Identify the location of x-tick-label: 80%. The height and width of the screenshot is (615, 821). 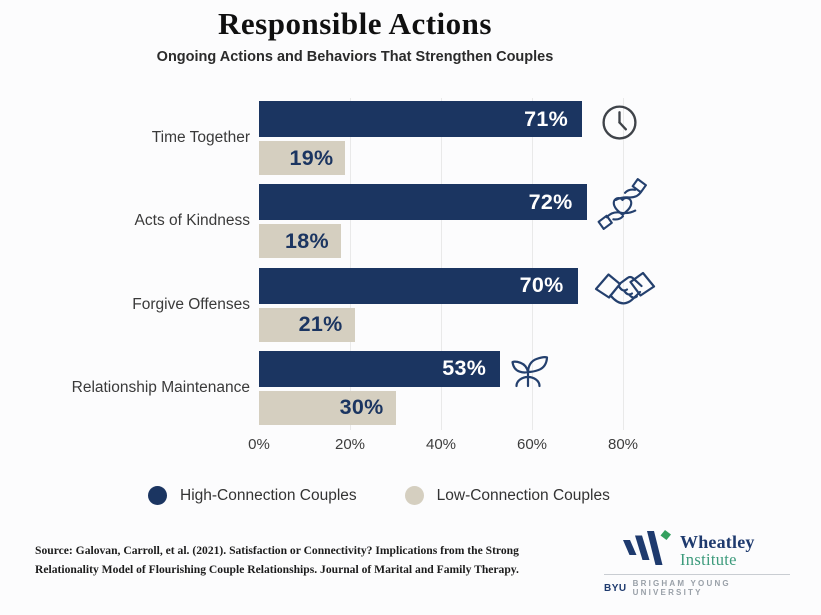
(623, 444).